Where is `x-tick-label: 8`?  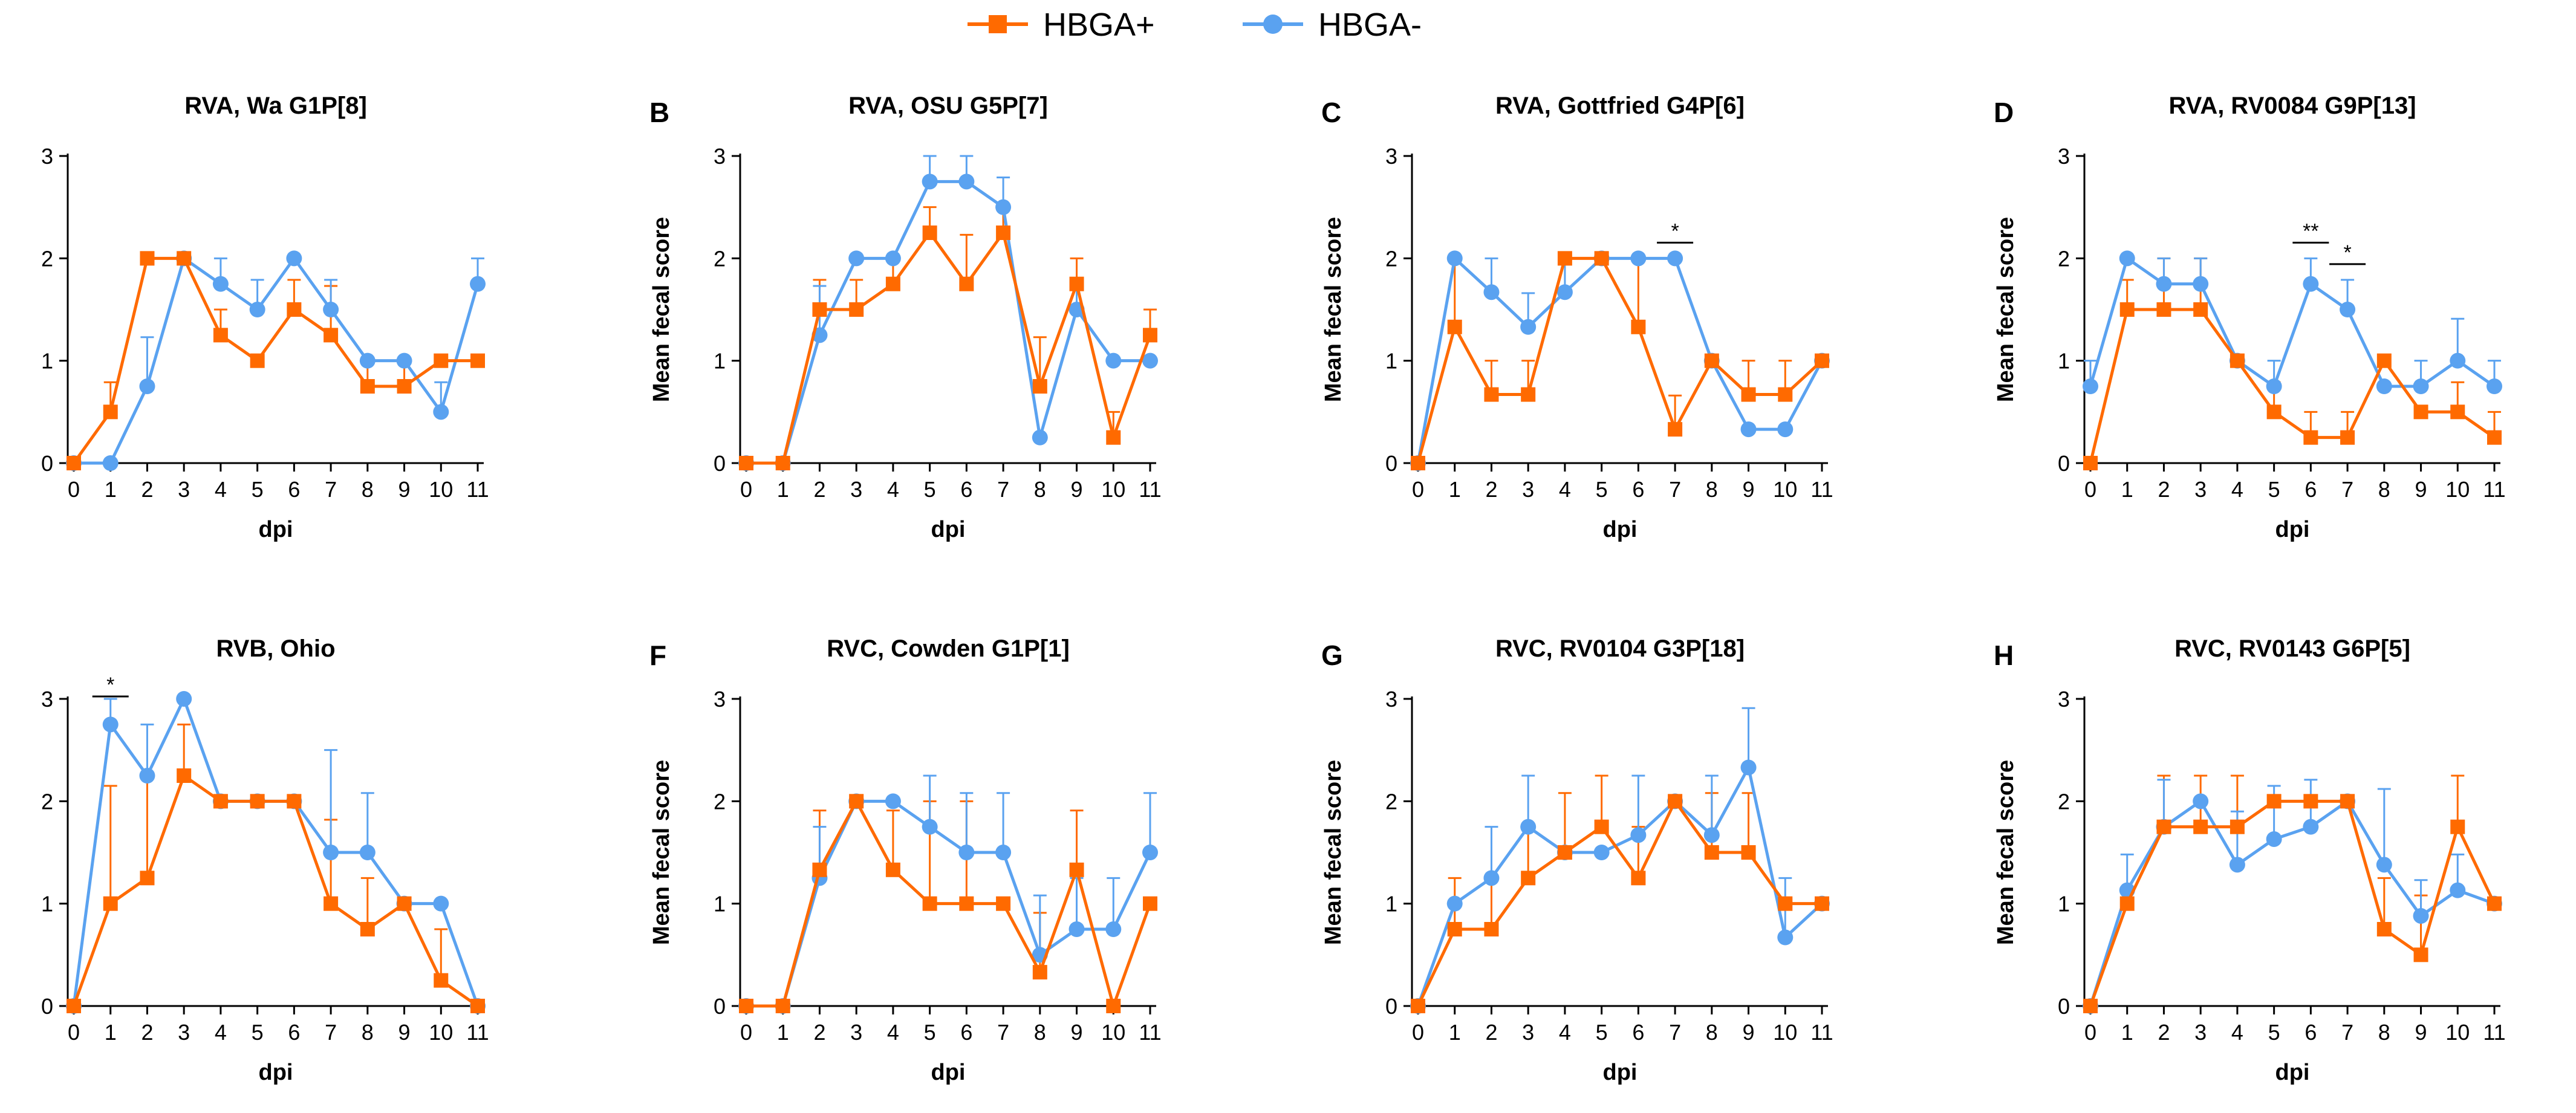 x-tick-label: 8 is located at coordinates (1040, 489).